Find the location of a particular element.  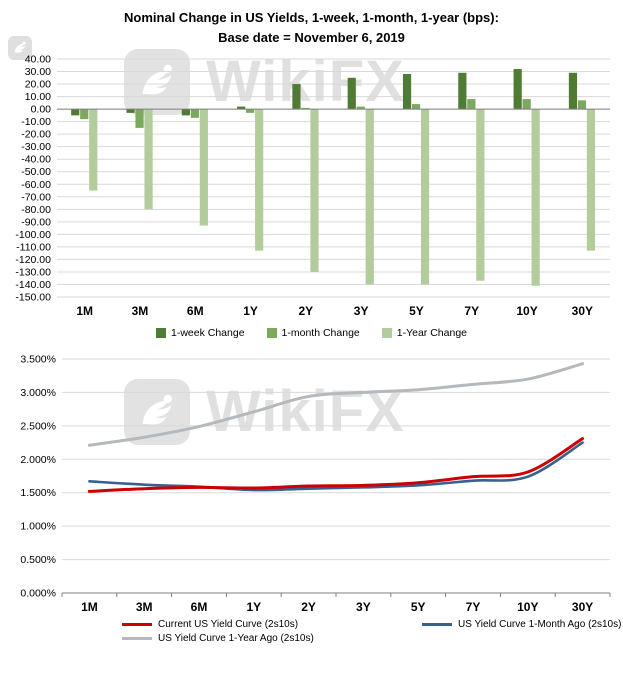

legend-item-1week-change: 1-week Change is located at coordinates (200, 333).